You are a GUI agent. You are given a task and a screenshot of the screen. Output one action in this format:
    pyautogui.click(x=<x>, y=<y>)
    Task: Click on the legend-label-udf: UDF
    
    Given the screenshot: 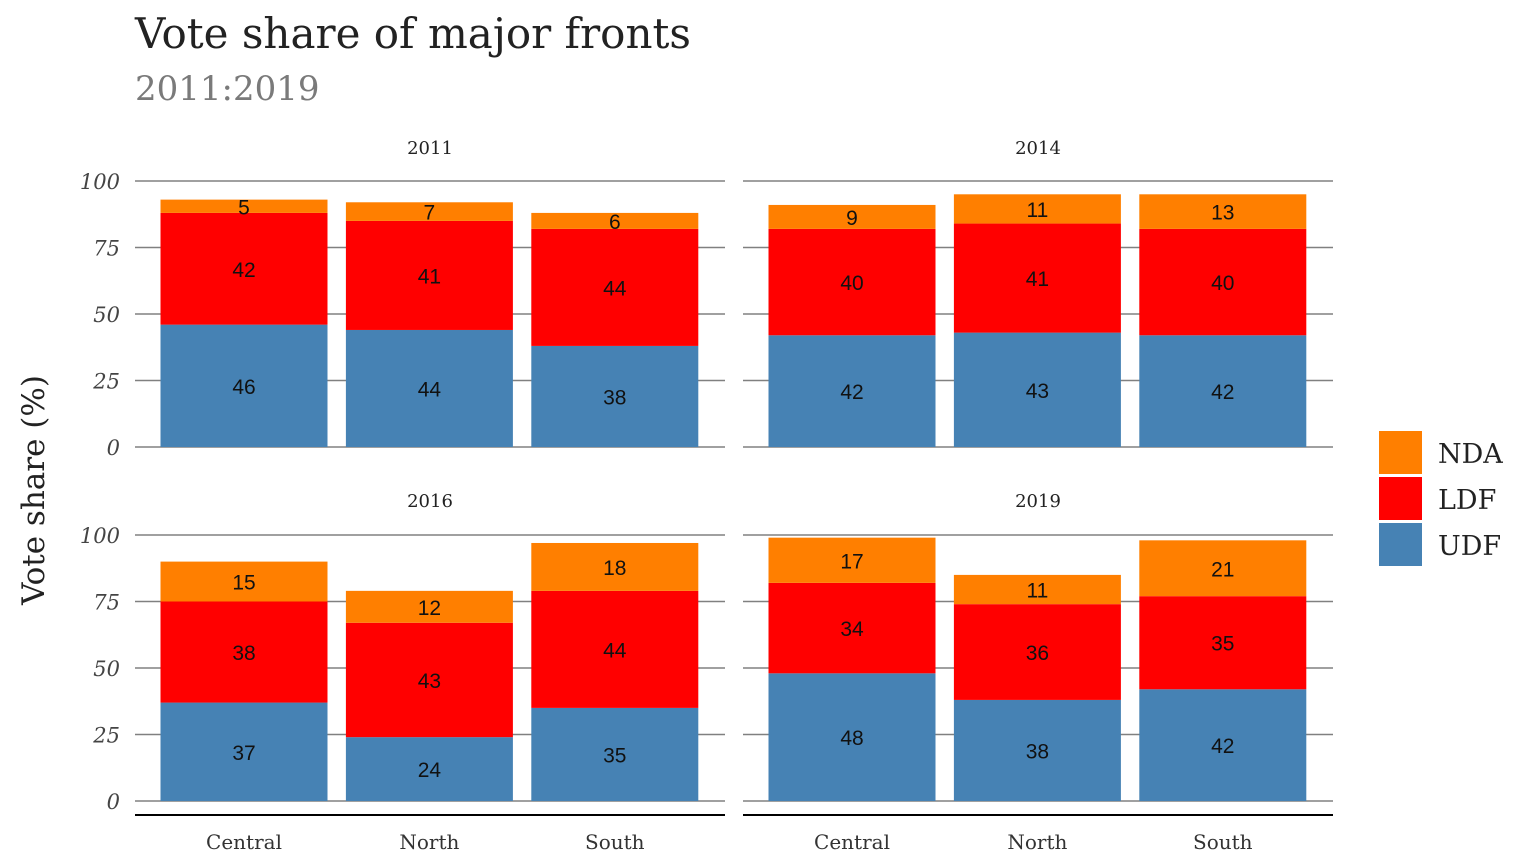 What is the action you would take?
    pyautogui.click(x=1469, y=546)
    